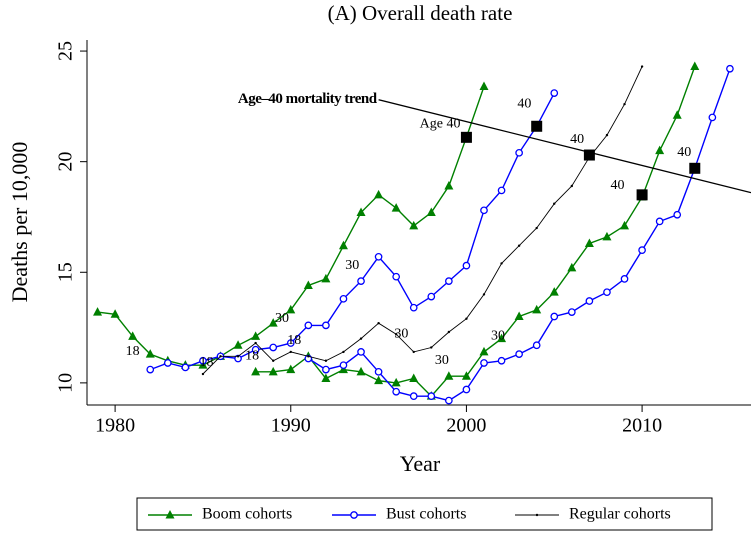  What do you see at coordinates (620, 514) in the screenshot?
I see `legend-label: Regular cohorts` at bounding box center [620, 514].